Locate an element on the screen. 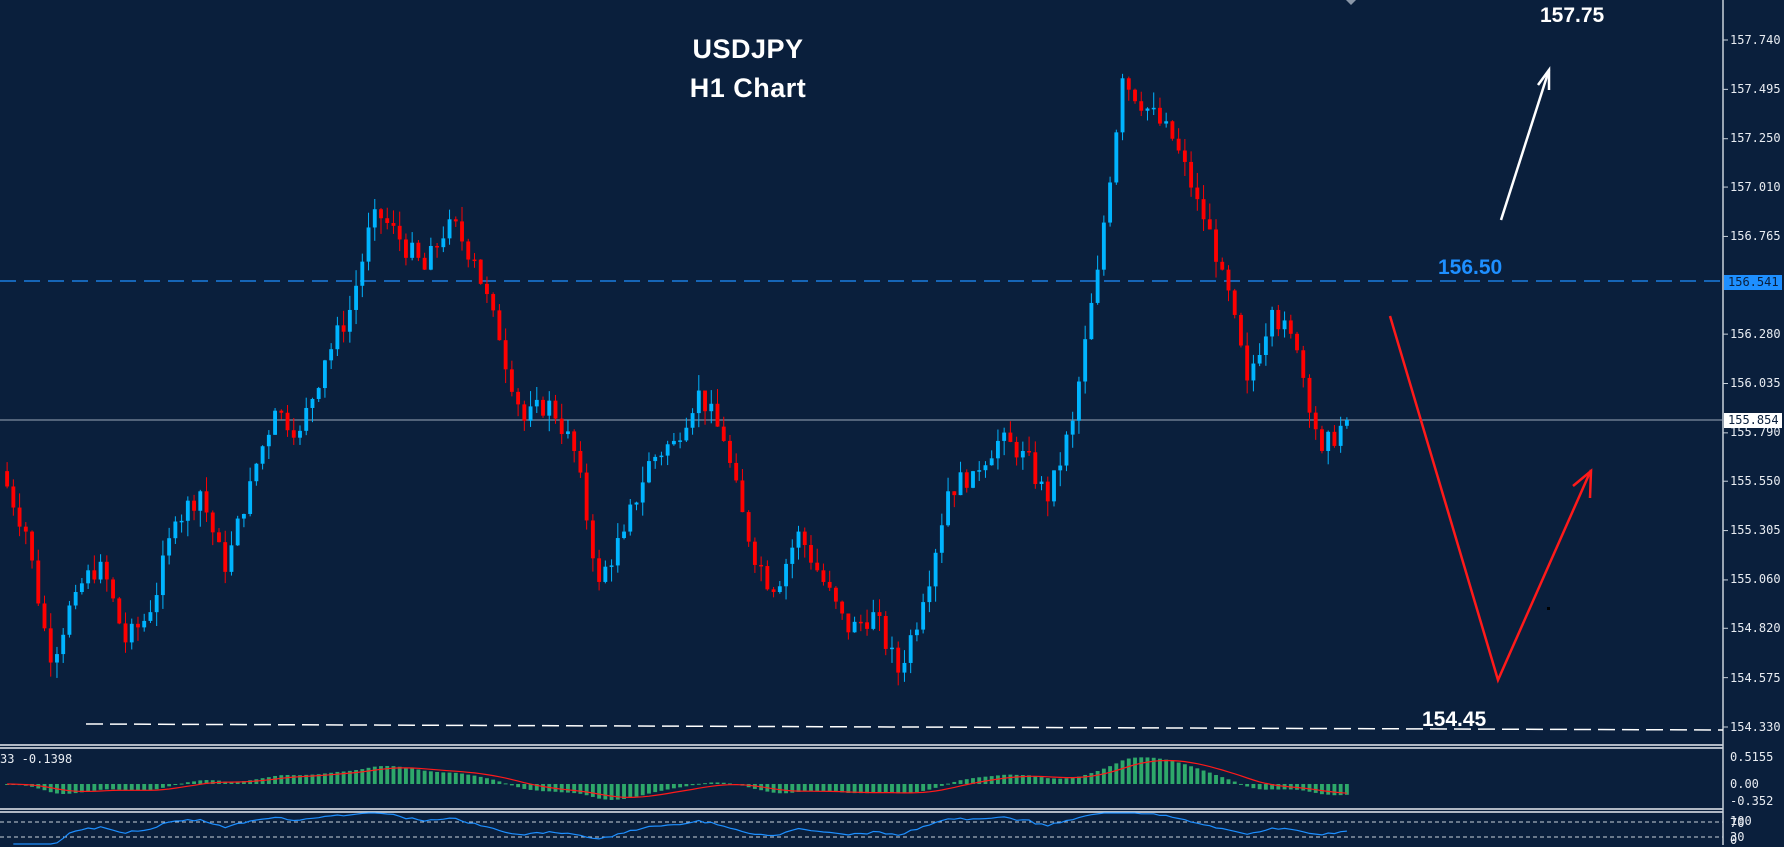  price-tick: 155.790 is located at coordinates (1755, 432).